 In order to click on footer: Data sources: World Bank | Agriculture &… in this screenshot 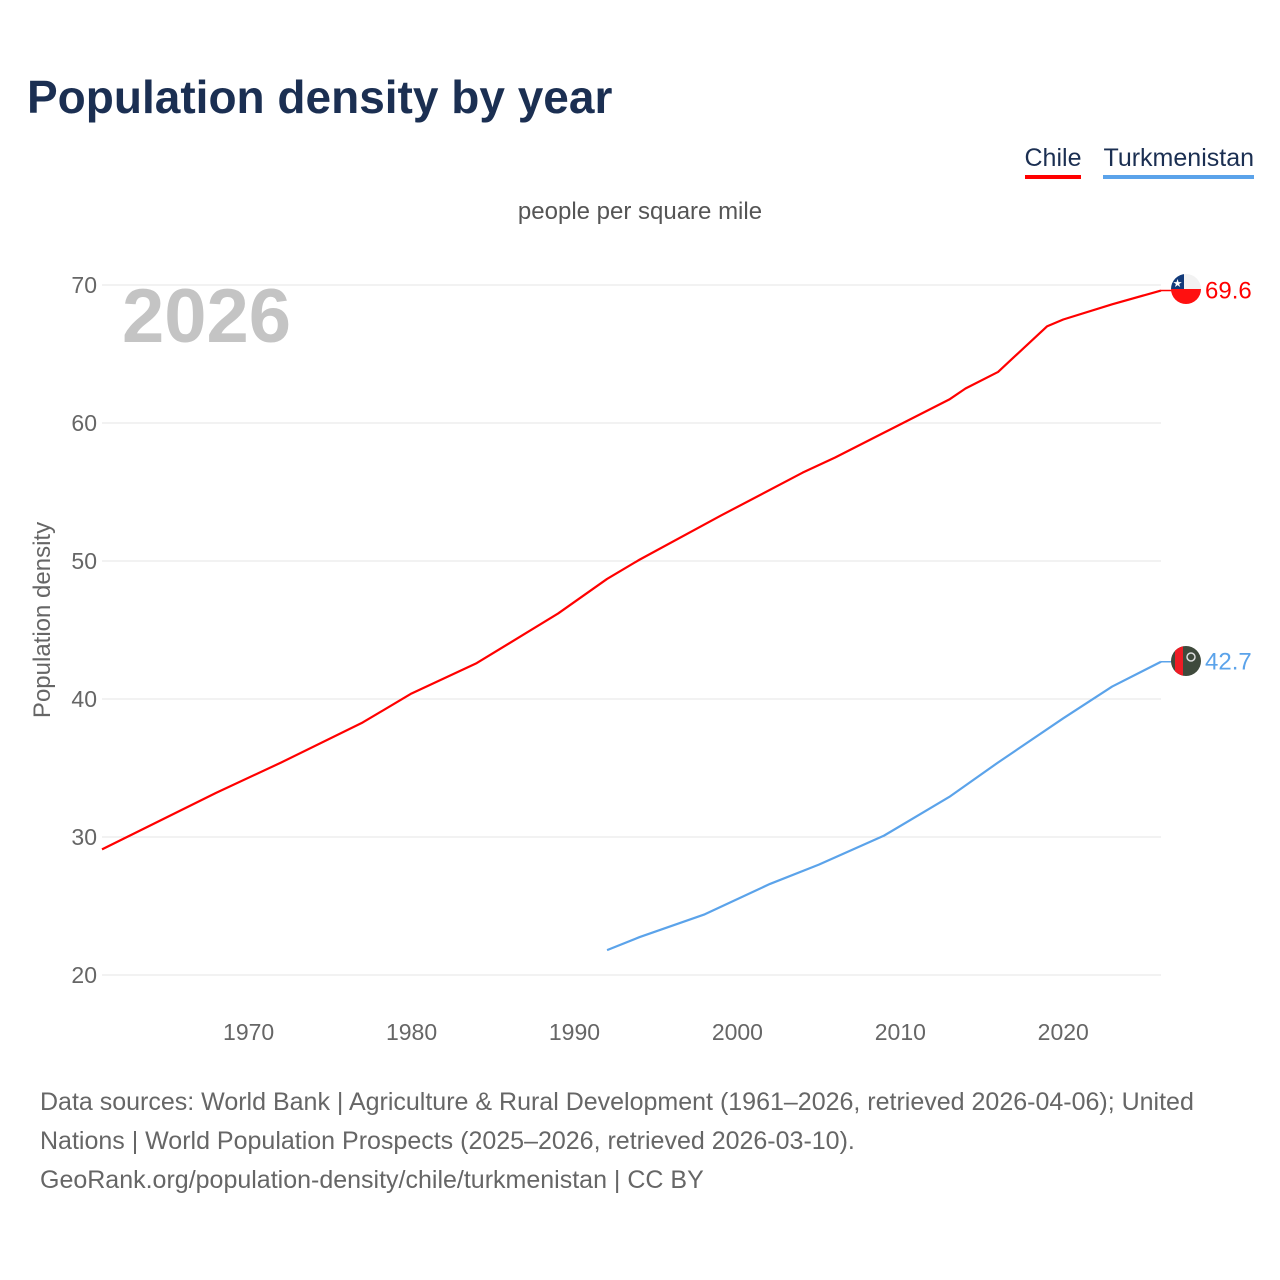, I will do `click(645, 1141)`.